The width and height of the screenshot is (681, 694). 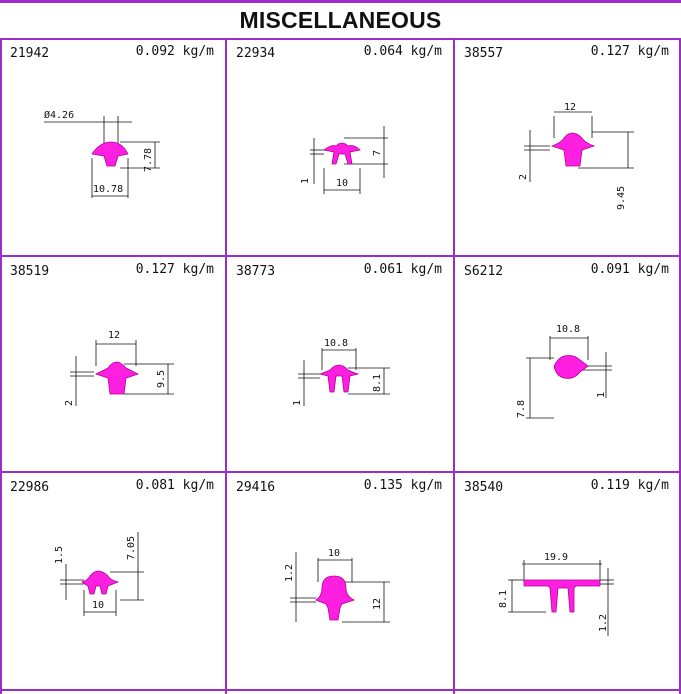 What do you see at coordinates (621, 198) in the screenshot?
I see `dimension-label: 9.45` at bounding box center [621, 198].